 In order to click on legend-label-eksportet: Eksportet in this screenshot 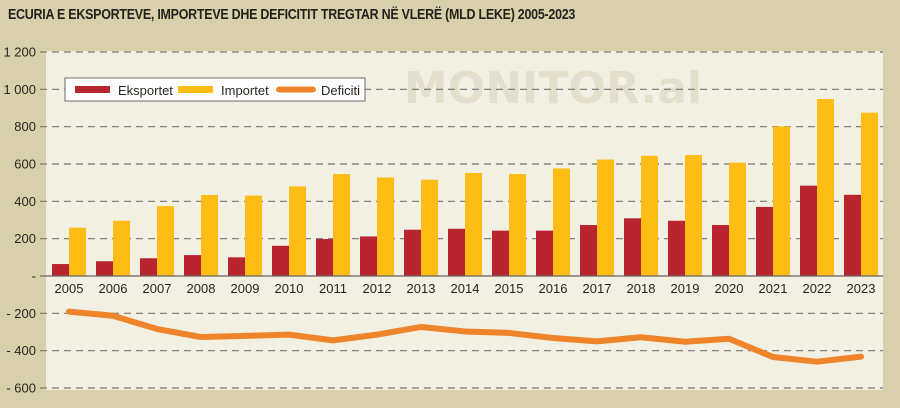, I will do `click(145, 90)`.